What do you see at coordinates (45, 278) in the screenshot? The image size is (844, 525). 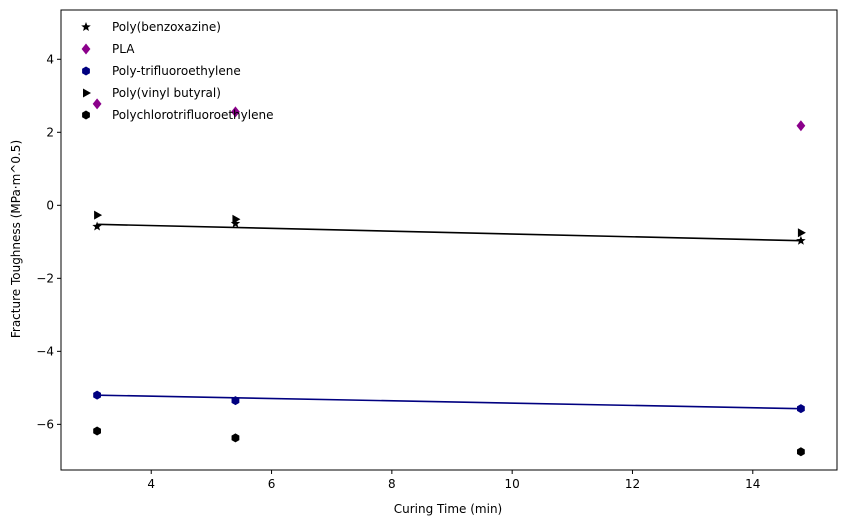 I see `y-tick-label: −2` at bounding box center [45, 278].